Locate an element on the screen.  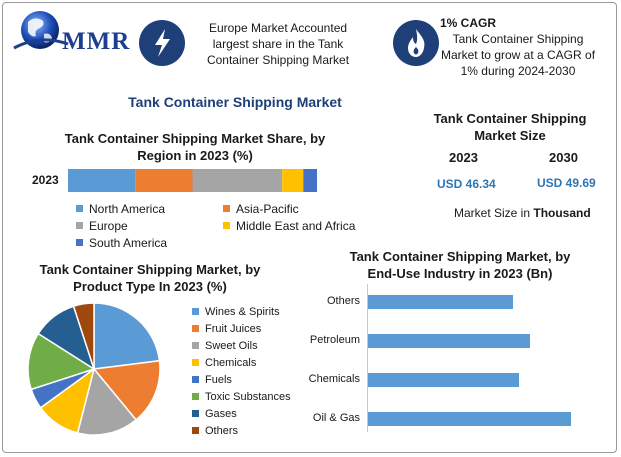
legend-europe: Europe is located at coordinates (102, 226).